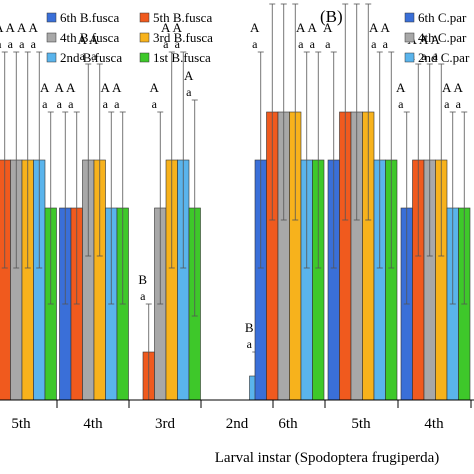 This screenshot has height=474, width=474. What do you see at coordinates (444, 57) in the screenshot?
I see `legend-label: 2nd C.par` at bounding box center [444, 57].